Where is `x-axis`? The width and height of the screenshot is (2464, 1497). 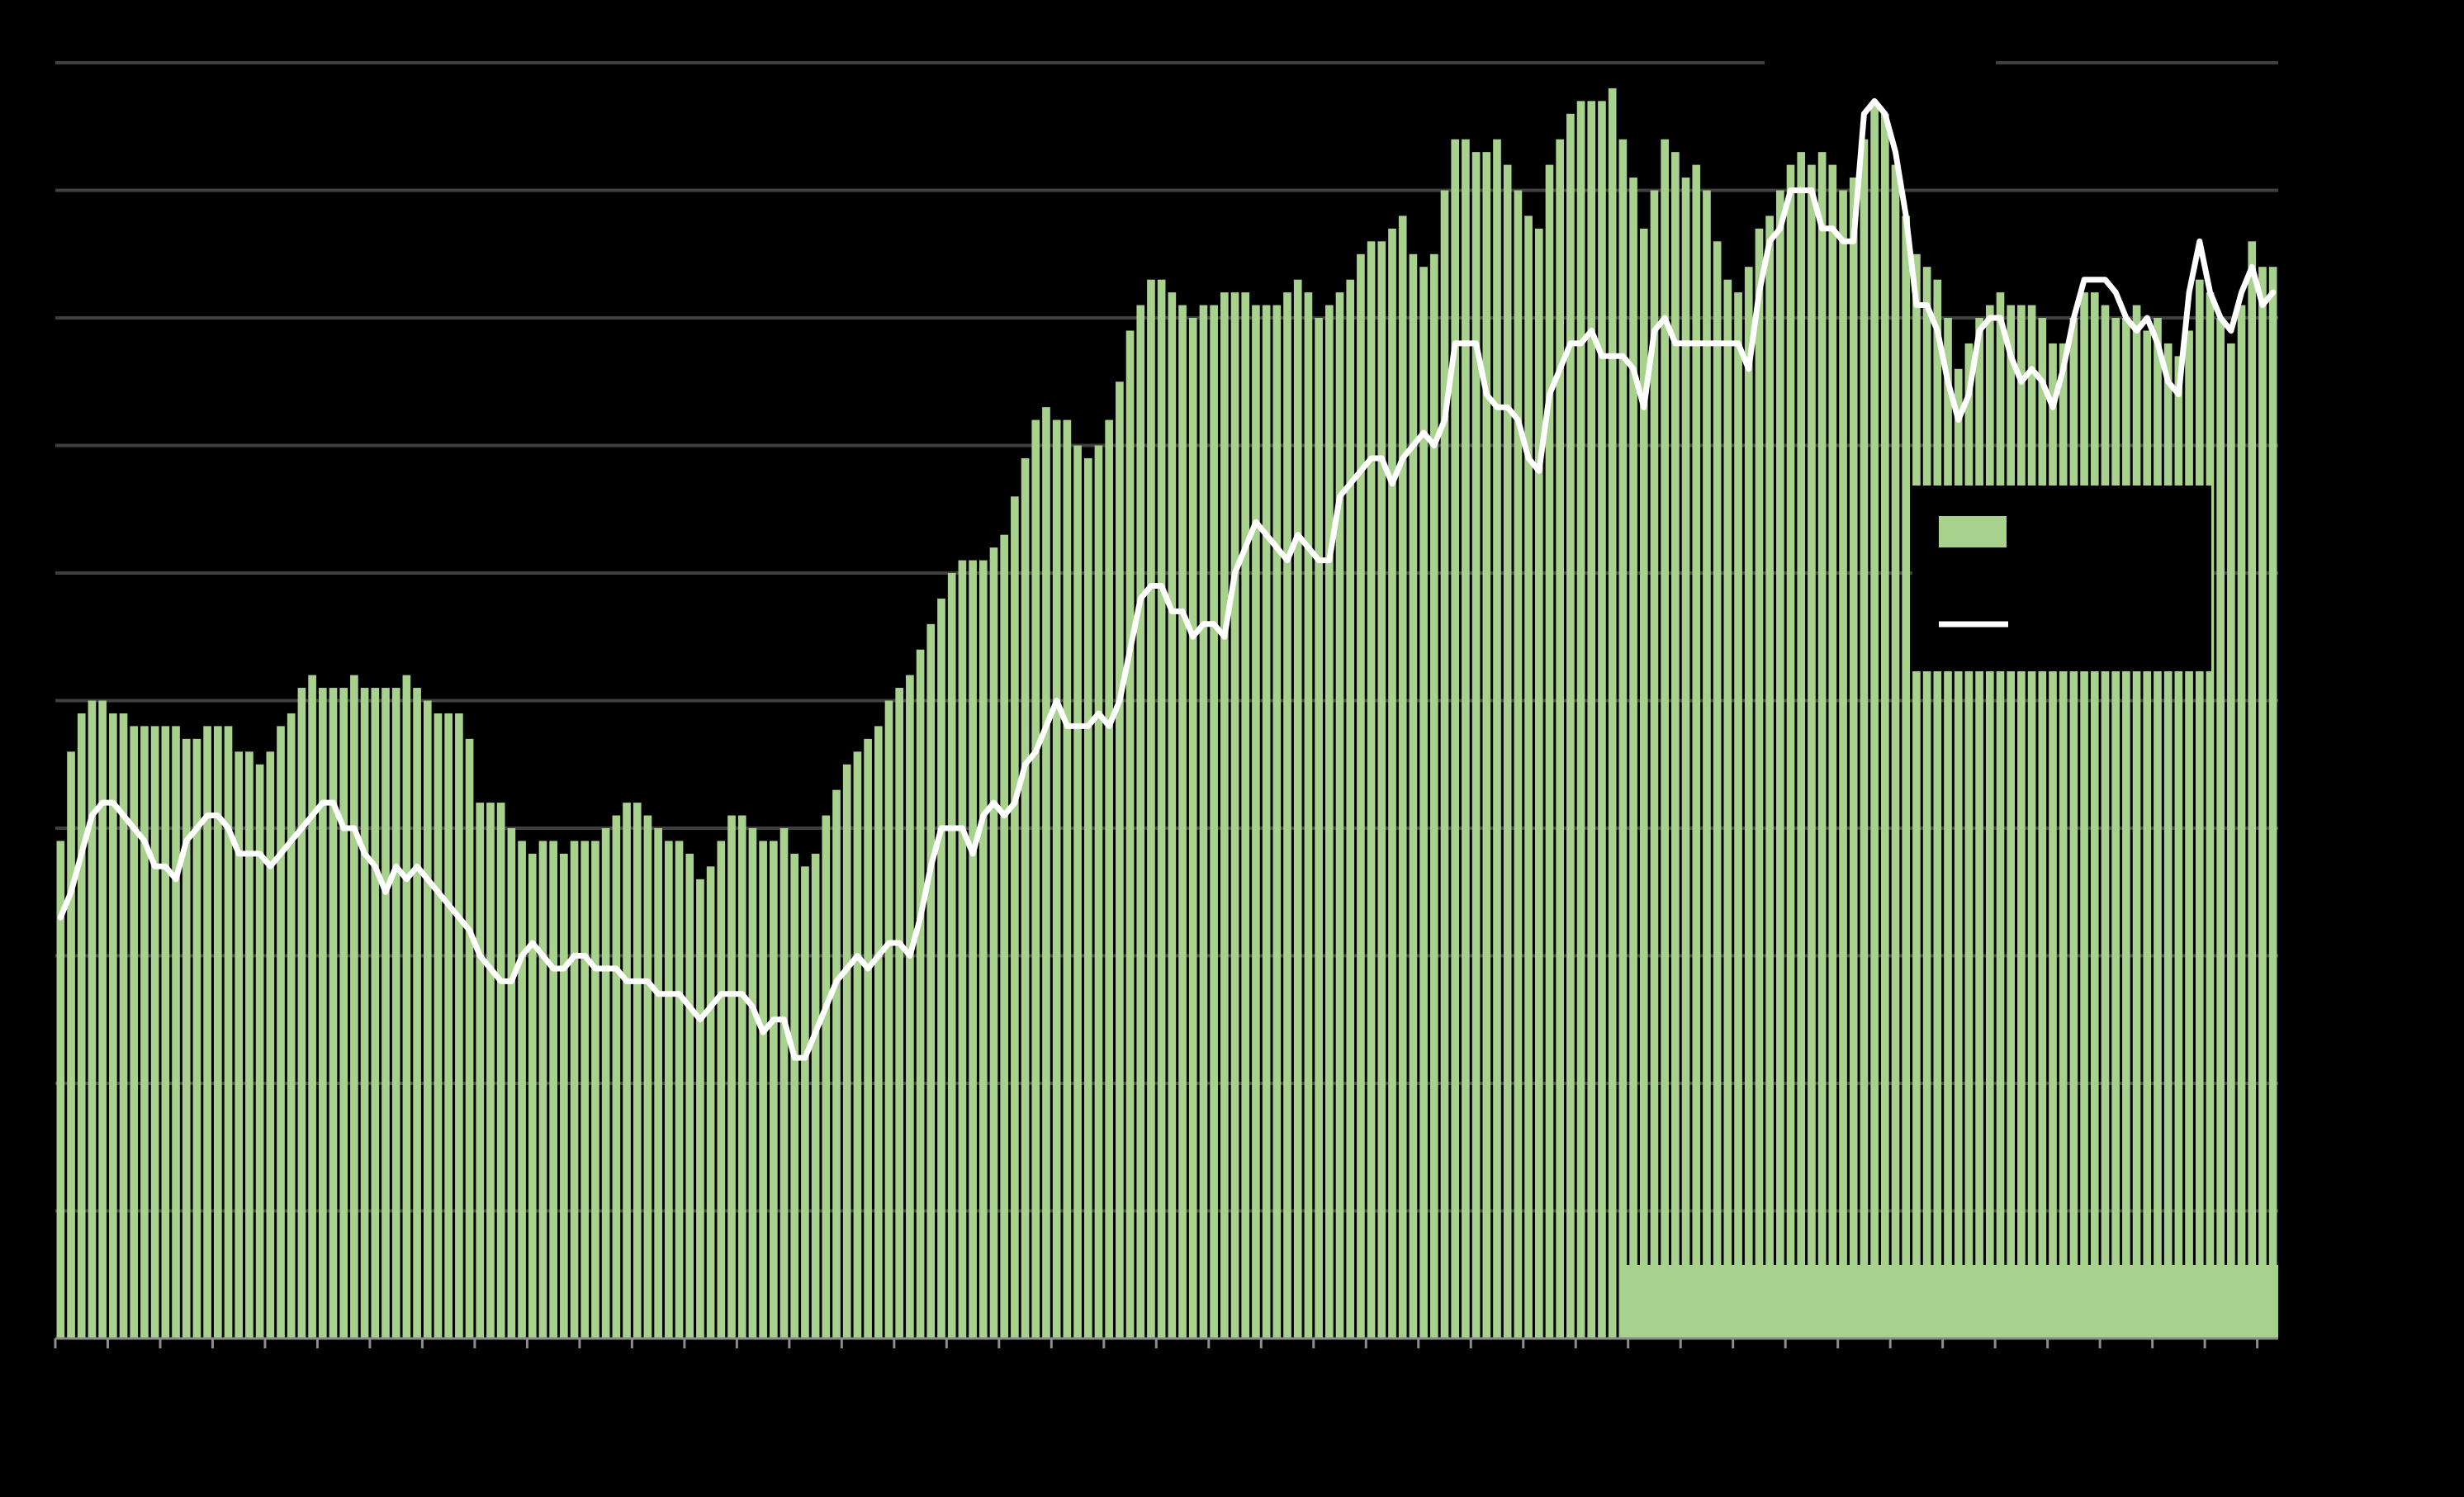 x-axis is located at coordinates (1166, 1342).